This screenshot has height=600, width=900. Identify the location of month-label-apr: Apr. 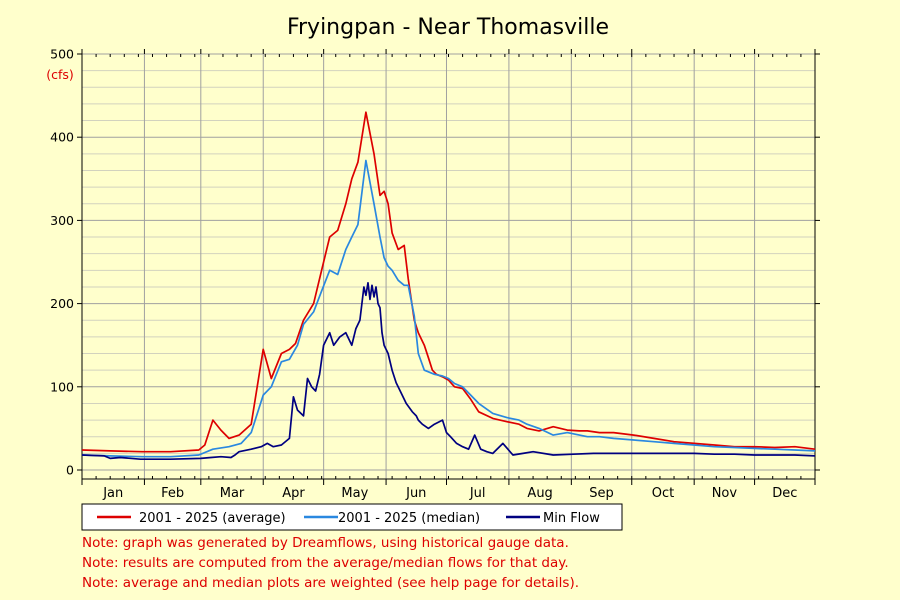
(293, 493).